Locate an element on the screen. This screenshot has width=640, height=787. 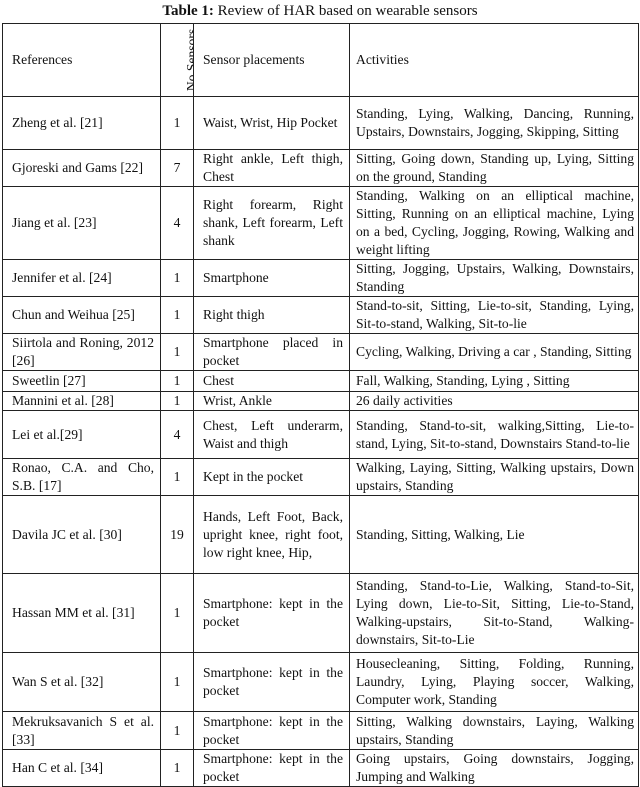
sensor-placement-cell: Smartphone is located at coordinates (271, 278).